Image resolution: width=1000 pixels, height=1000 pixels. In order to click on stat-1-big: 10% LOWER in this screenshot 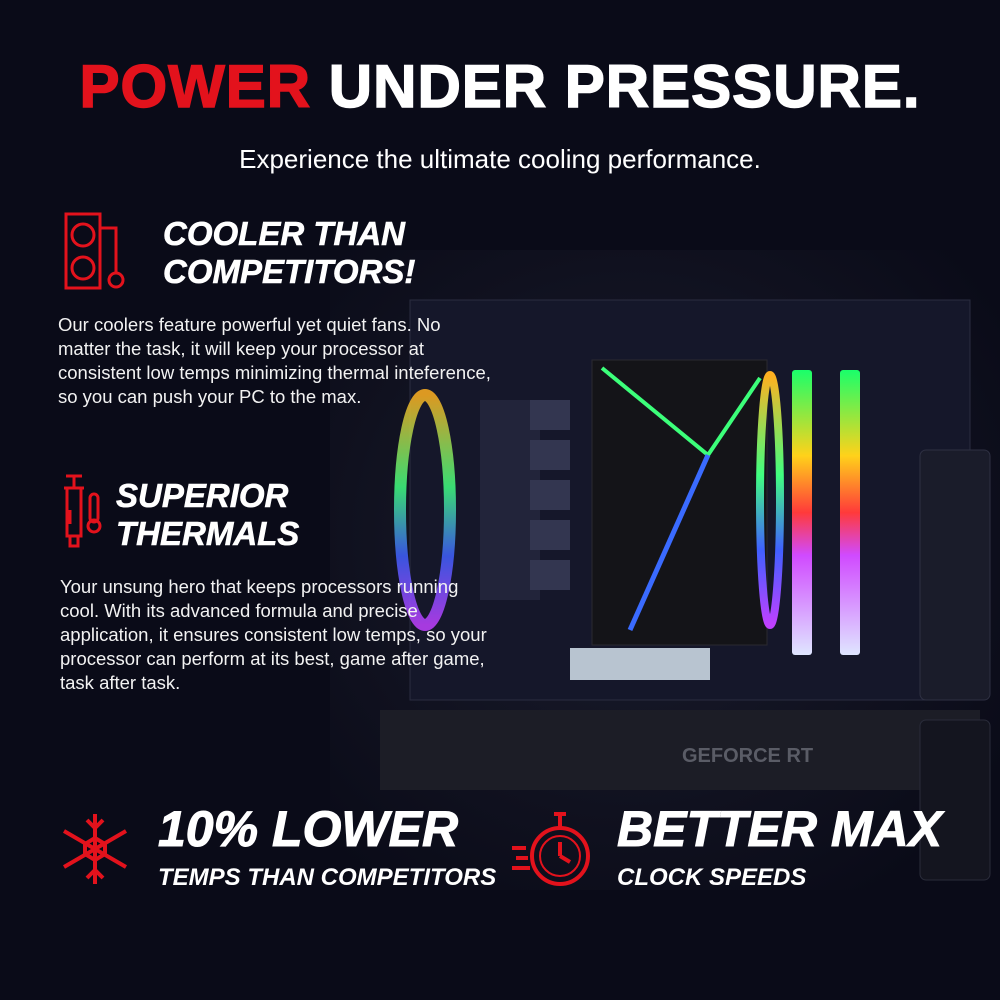, I will do `click(308, 829)`.